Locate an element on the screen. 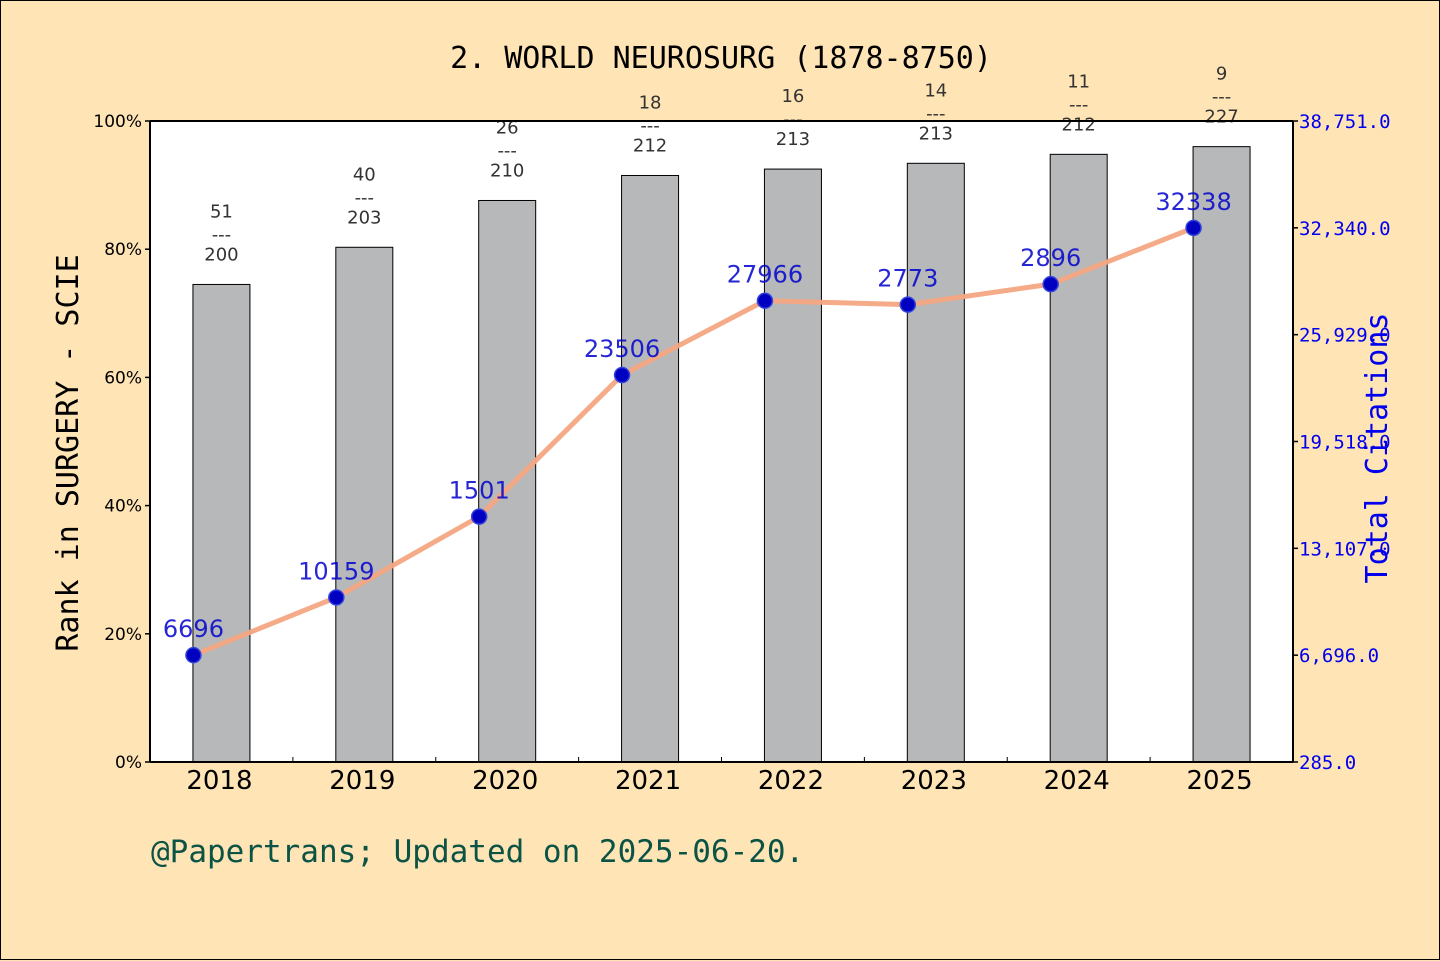 This screenshot has height=961, width=1440. citations-value-label: 27966 is located at coordinates (765, 275).